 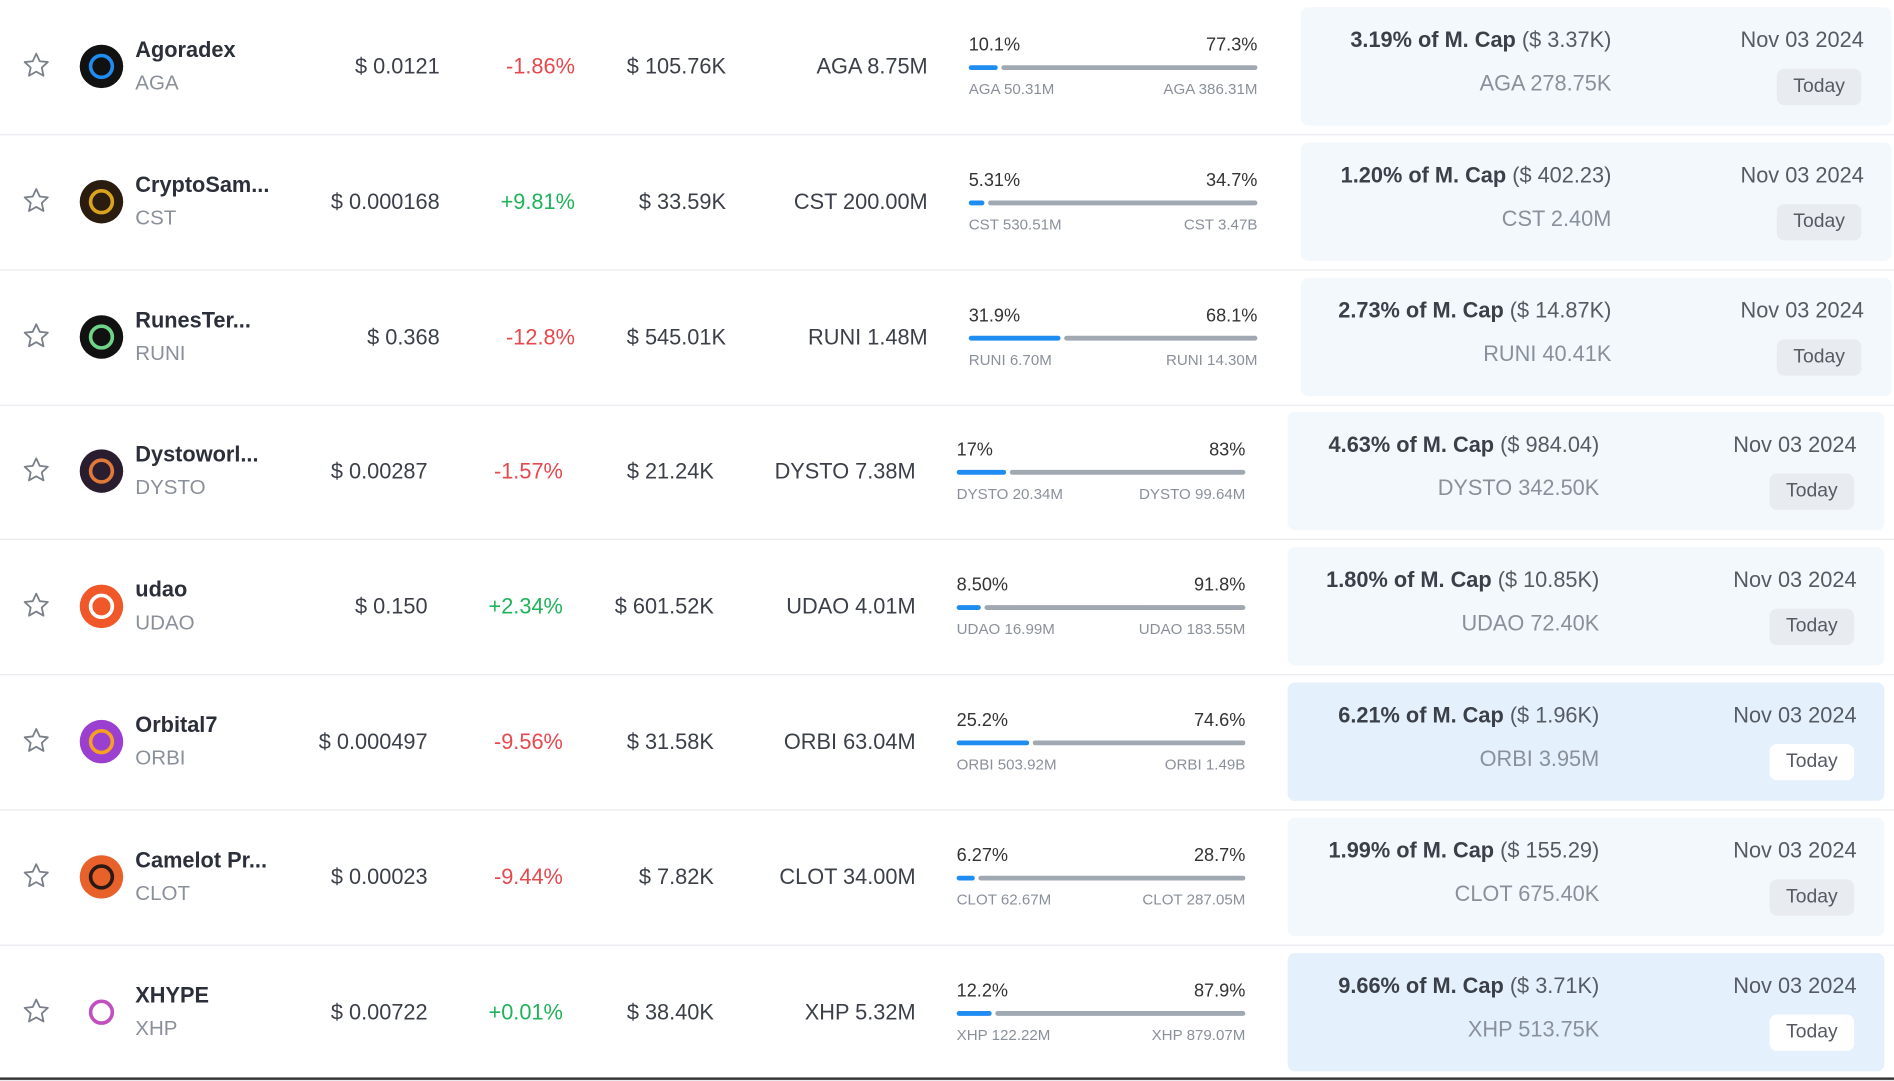 What do you see at coordinates (1527, 893) in the screenshot?
I see `unlock-amount: CLOT 675.40K` at bounding box center [1527, 893].